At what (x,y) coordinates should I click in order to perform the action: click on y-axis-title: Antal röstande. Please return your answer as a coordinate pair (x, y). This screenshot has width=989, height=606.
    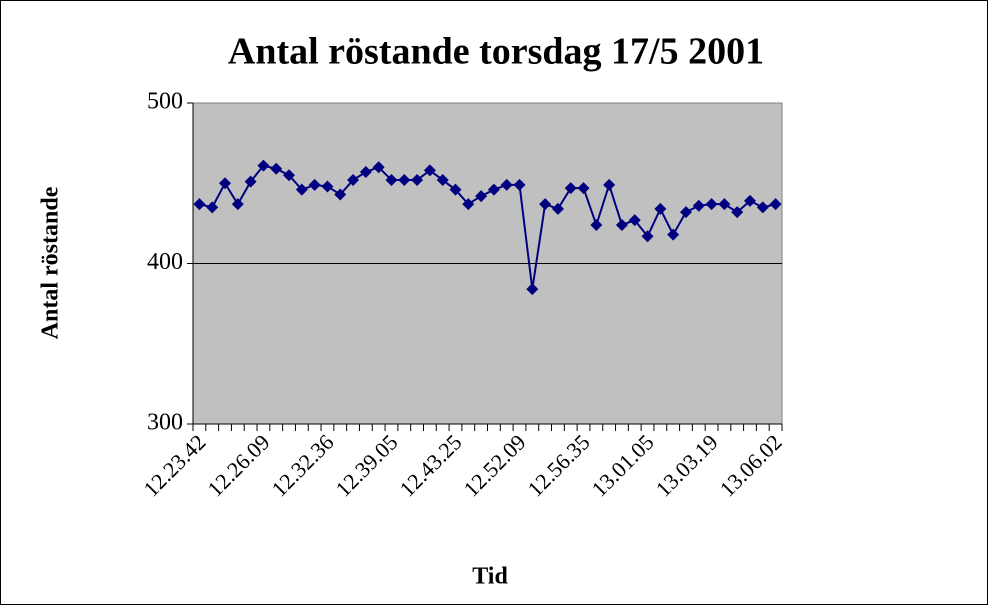
    Looking at the image, I should click on (51, 262).